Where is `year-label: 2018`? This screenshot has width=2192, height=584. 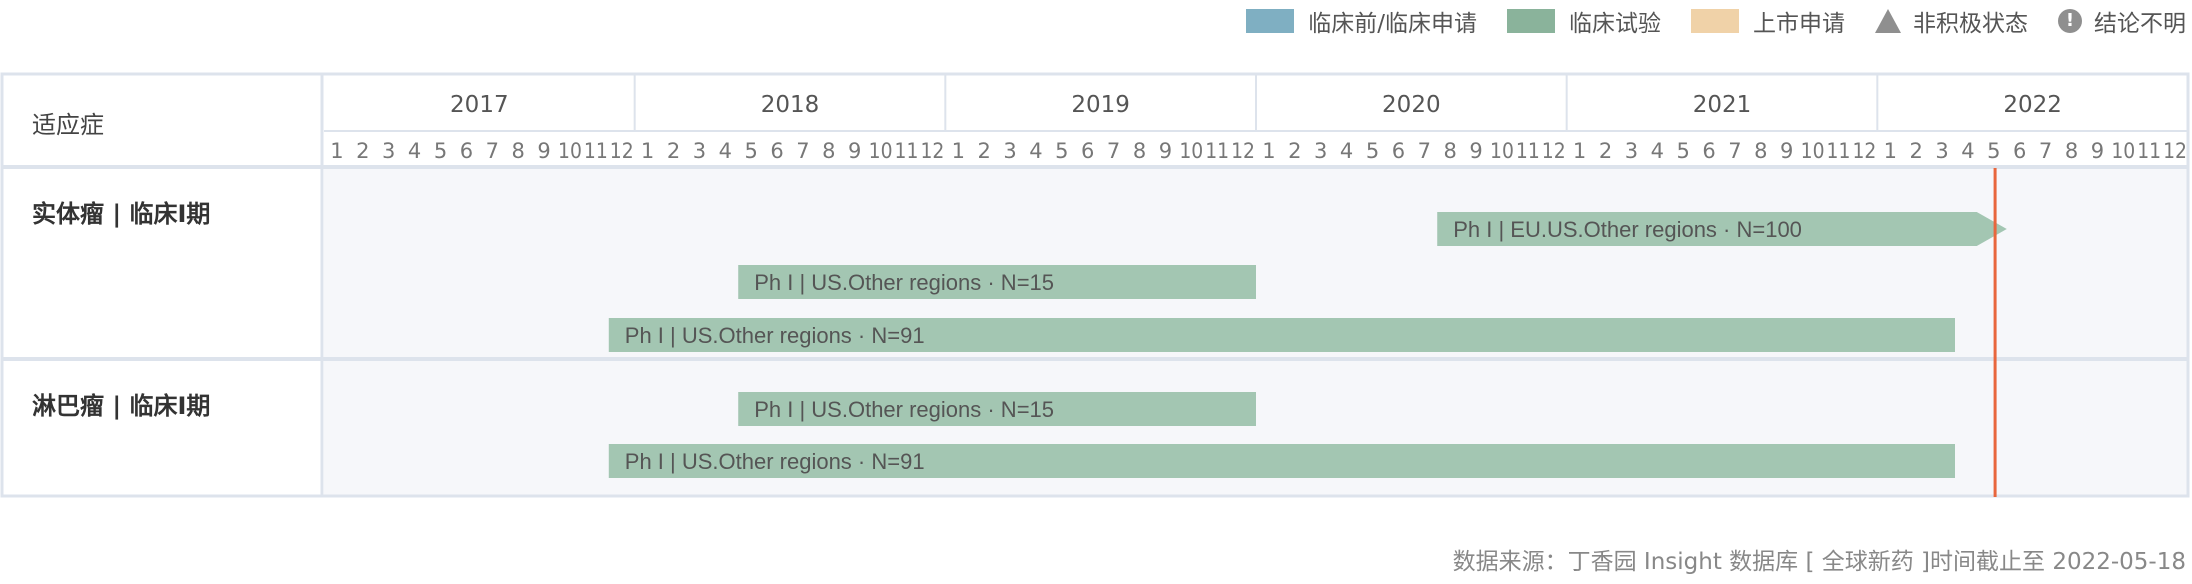
year-label: 2018 is located at coordinates (790, 105).